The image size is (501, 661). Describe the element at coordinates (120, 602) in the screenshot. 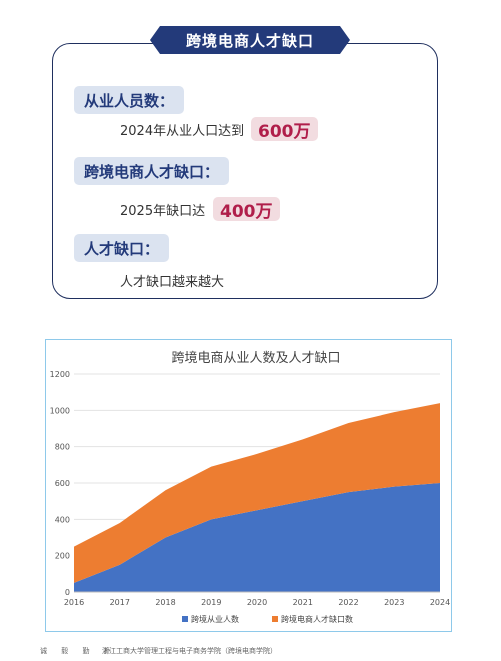

I see `x-tick-label: 2017` at that location.